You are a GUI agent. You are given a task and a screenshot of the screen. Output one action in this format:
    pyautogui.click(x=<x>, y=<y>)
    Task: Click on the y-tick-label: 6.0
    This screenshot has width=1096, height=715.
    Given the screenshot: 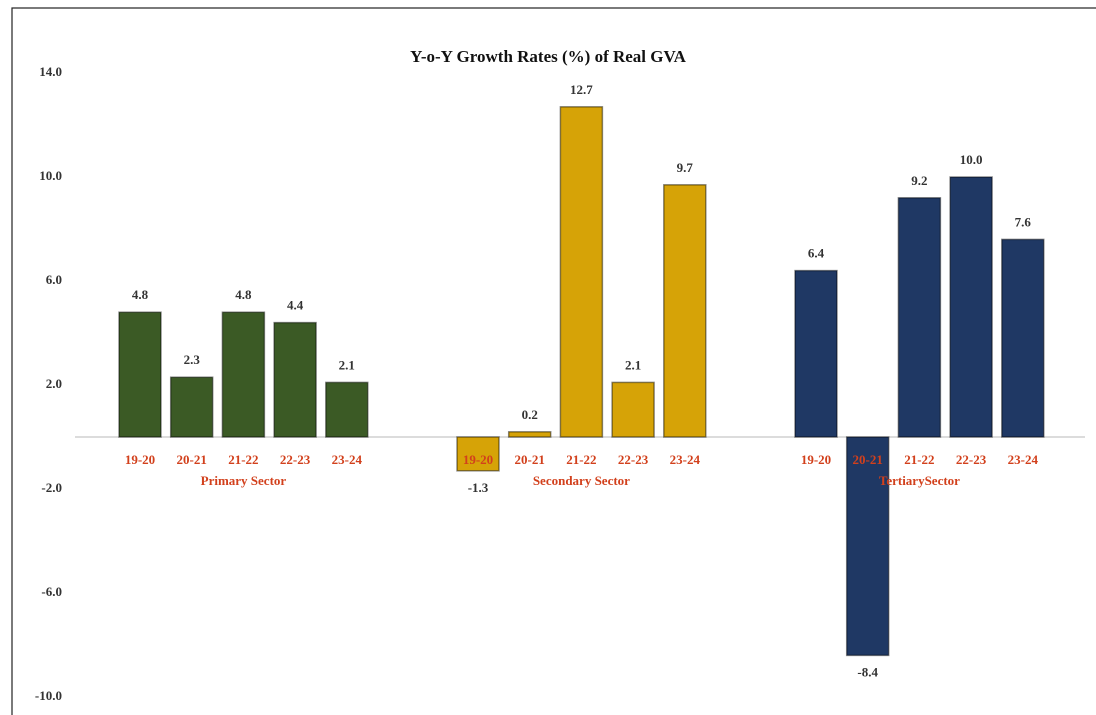 What is the action you would take?
    pyautogui.click(x=54, y=279)
    